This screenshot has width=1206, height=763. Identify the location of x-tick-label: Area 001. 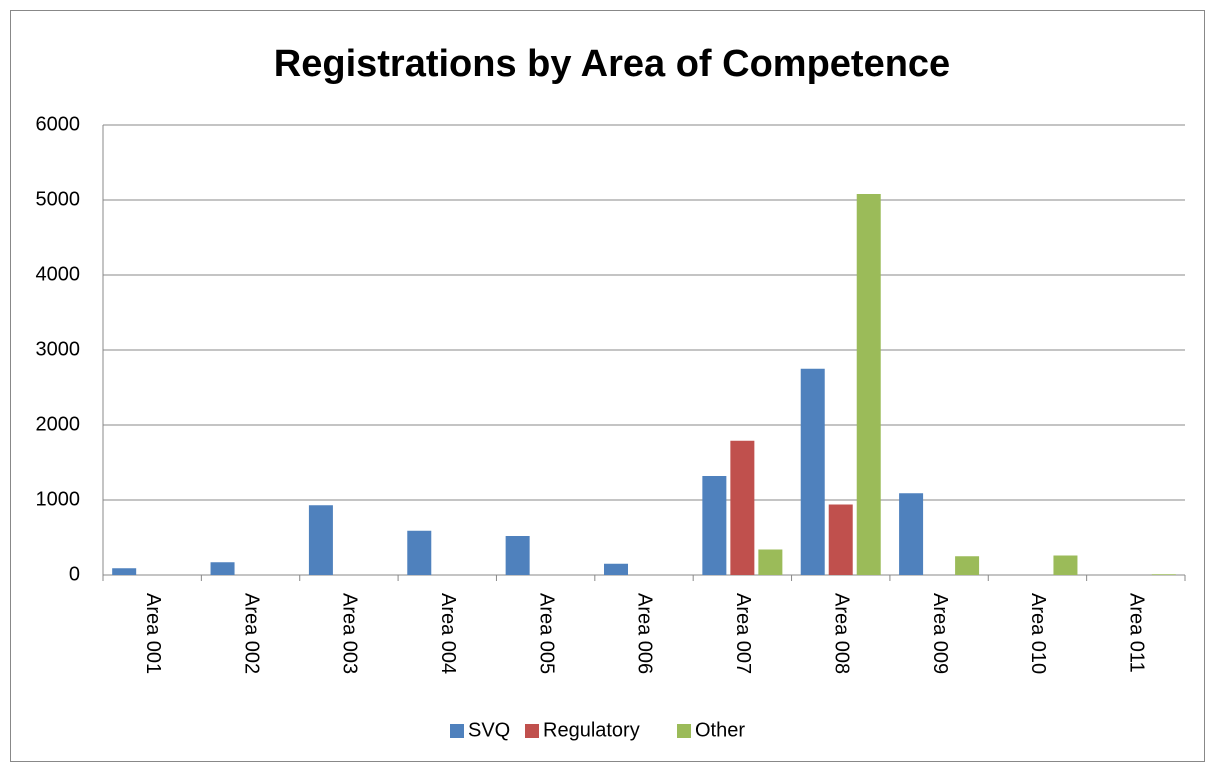
(153, 633).